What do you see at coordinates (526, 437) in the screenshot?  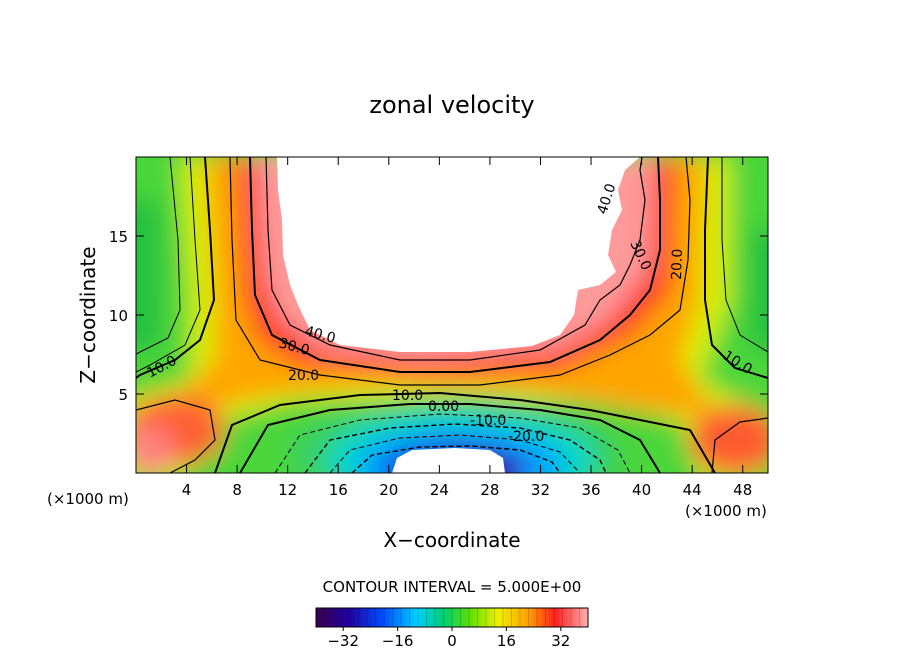 I see `contour-label-neg20: -20.0` at bounding box center [526, 437].